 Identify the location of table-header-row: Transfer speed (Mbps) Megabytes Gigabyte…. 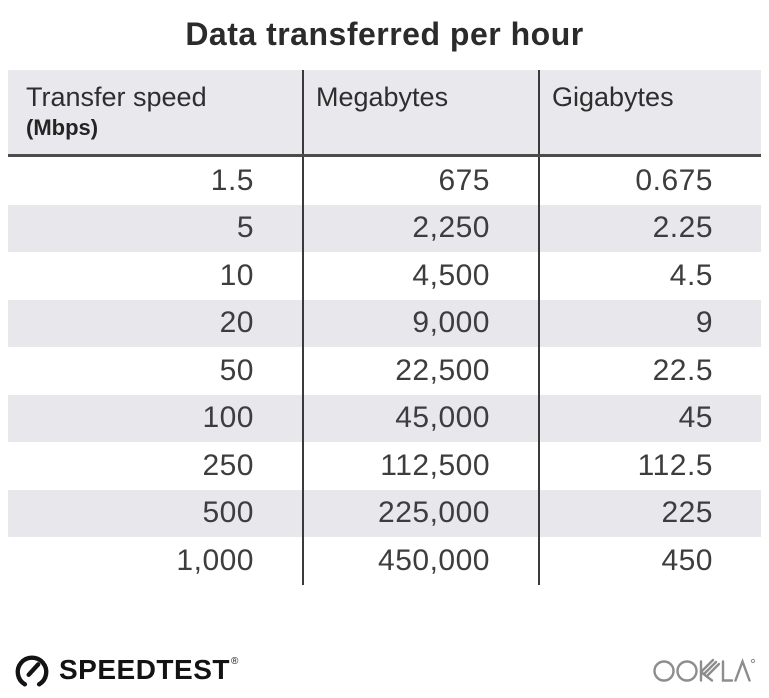
(384, 113).